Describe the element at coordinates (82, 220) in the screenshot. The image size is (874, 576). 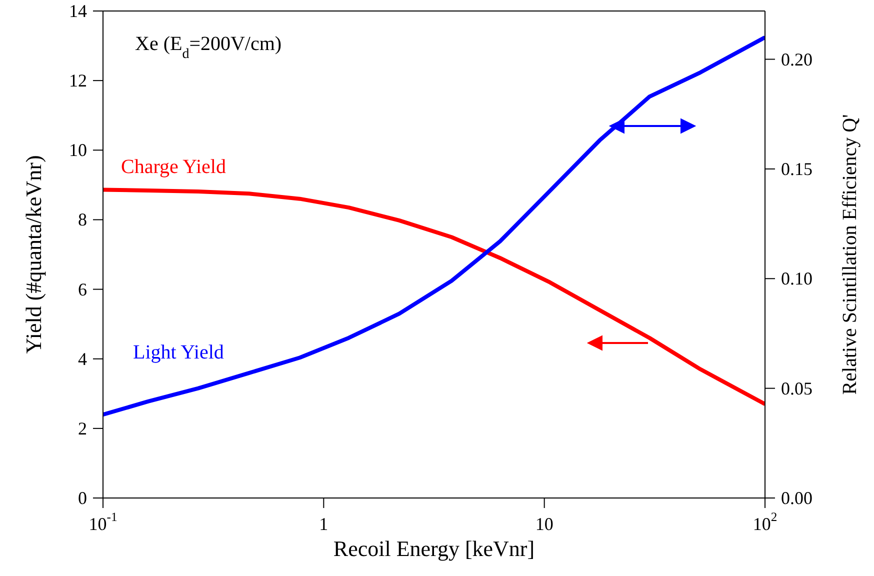
I see `y-tick-label: 8` at that location.